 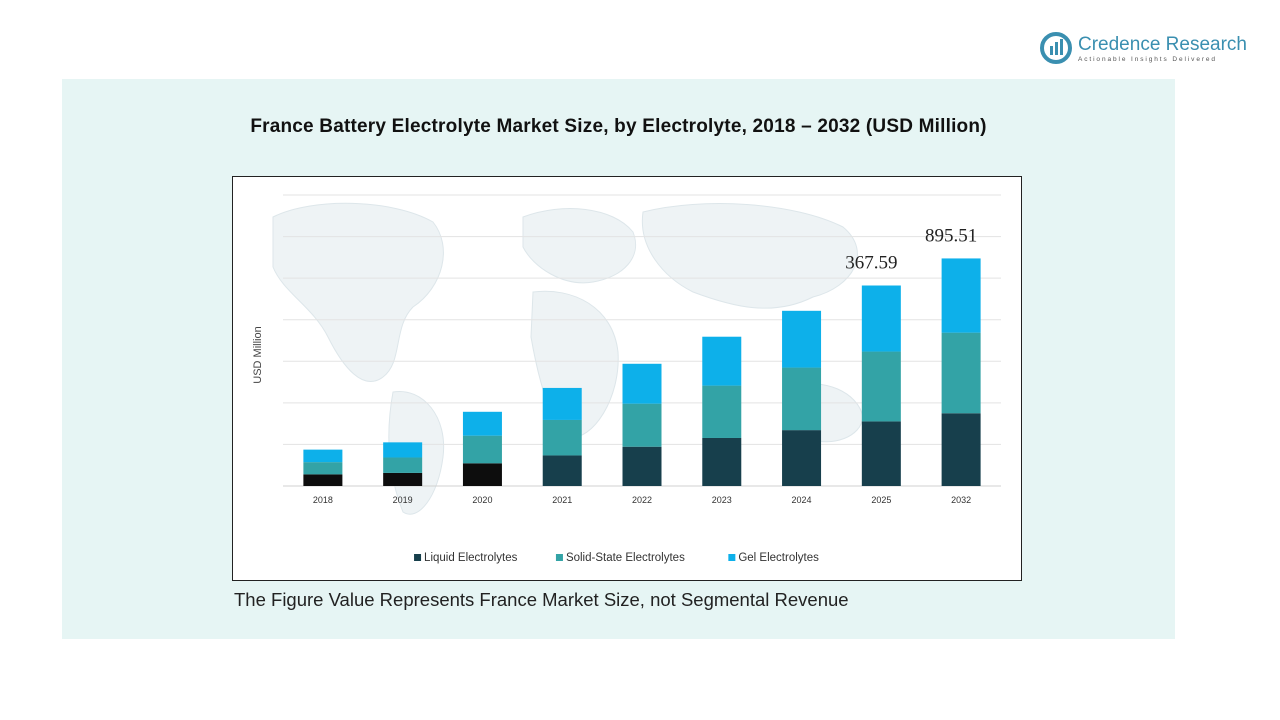 I want to click on bar-liquid-electrolytes2019, so click(x=403, y=479).